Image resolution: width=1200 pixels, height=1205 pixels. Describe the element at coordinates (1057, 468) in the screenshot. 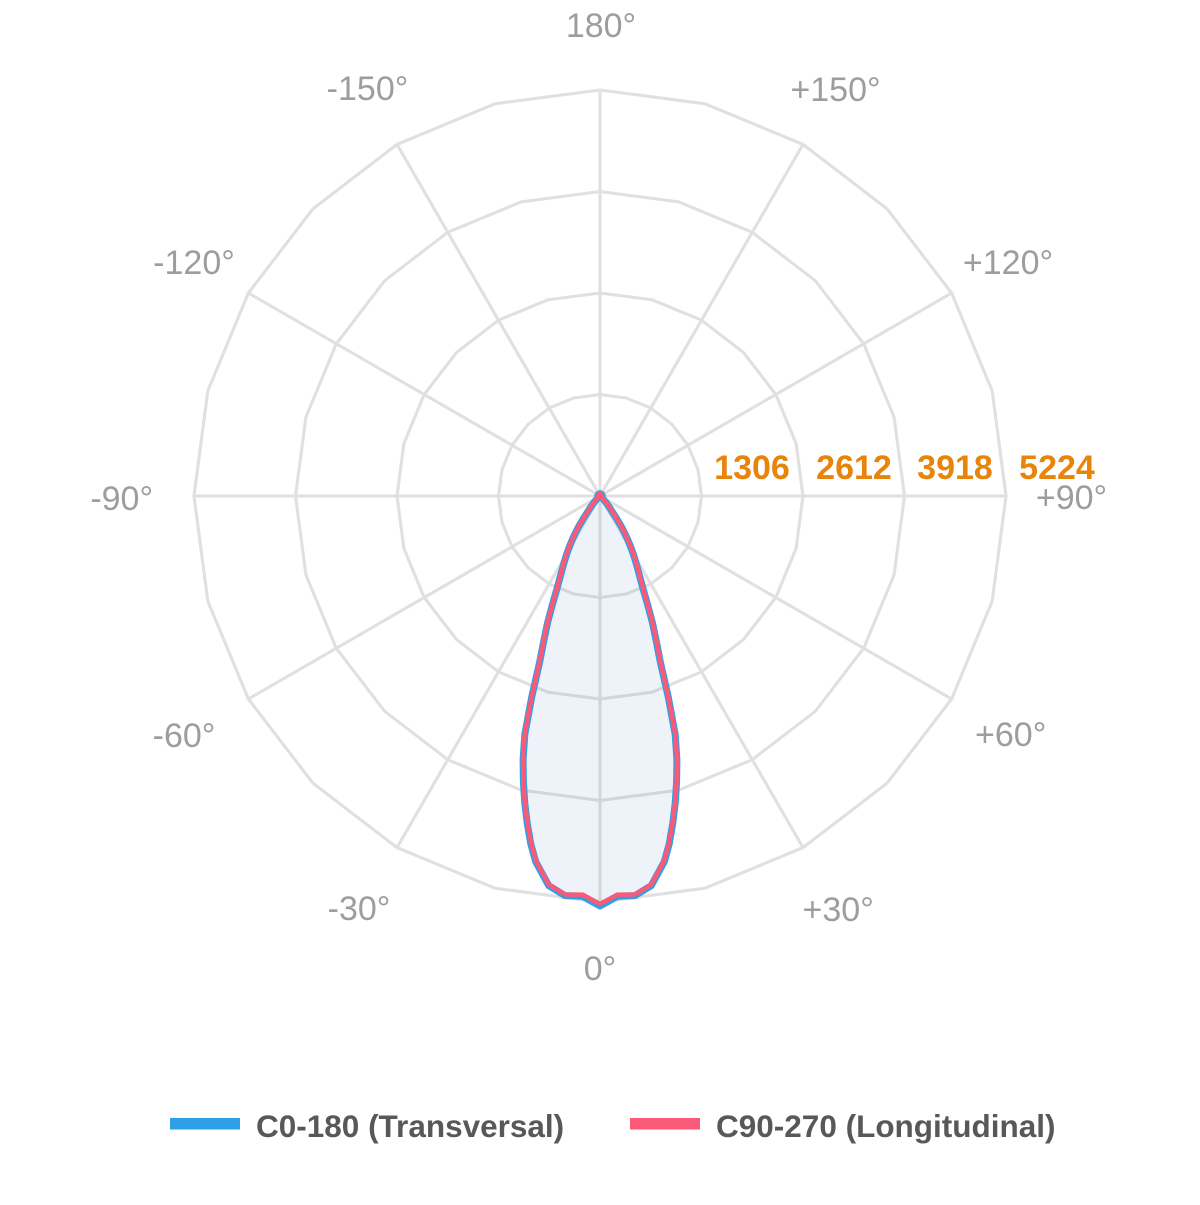

I see `svg-text: 5224` at that location.